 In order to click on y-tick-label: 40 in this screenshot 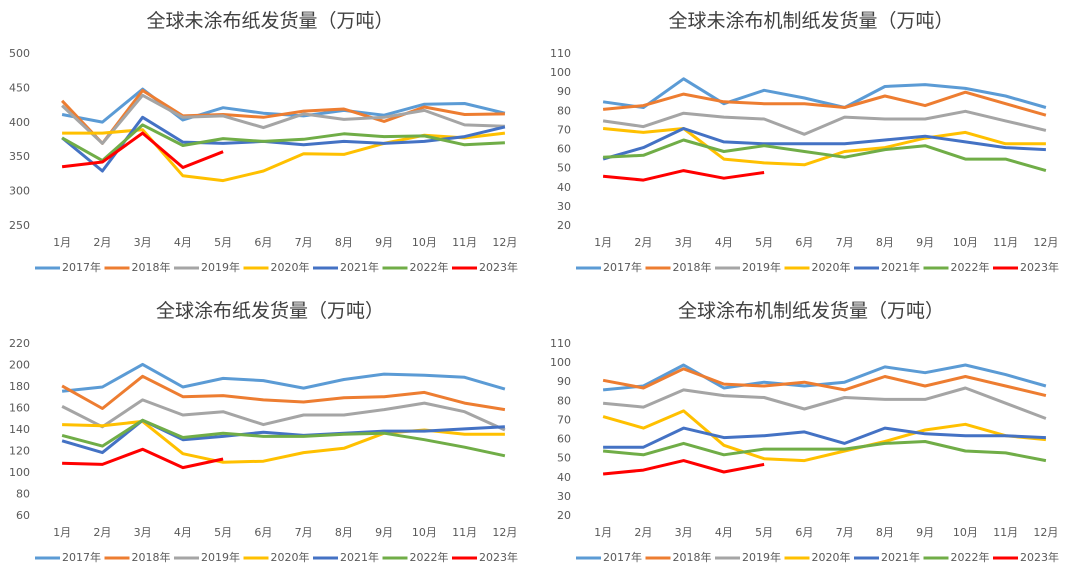, I will do `click(564, 187)`.